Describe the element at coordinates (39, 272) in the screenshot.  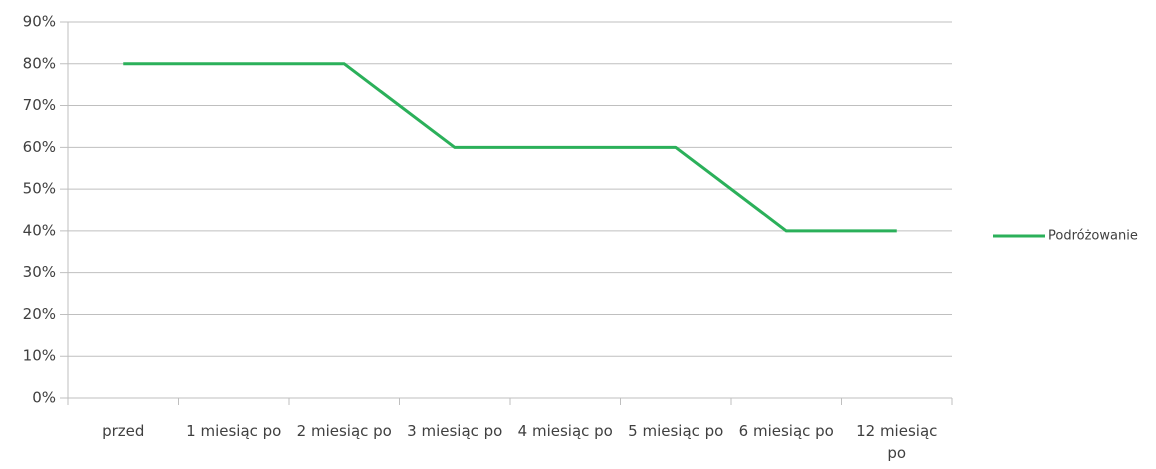
I see `y-tick-label: 30%` at that location.